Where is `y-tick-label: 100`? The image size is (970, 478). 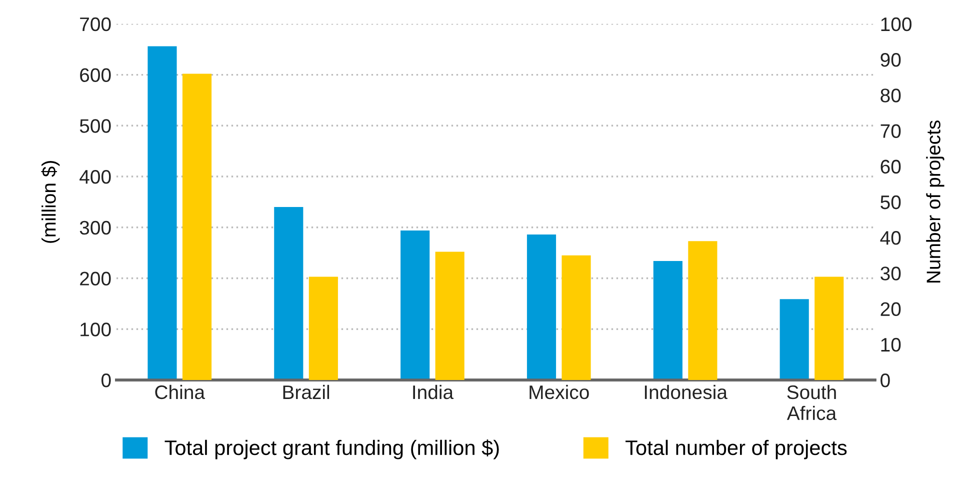 y-tick-label: 100 is located at coordinates (95, 329).